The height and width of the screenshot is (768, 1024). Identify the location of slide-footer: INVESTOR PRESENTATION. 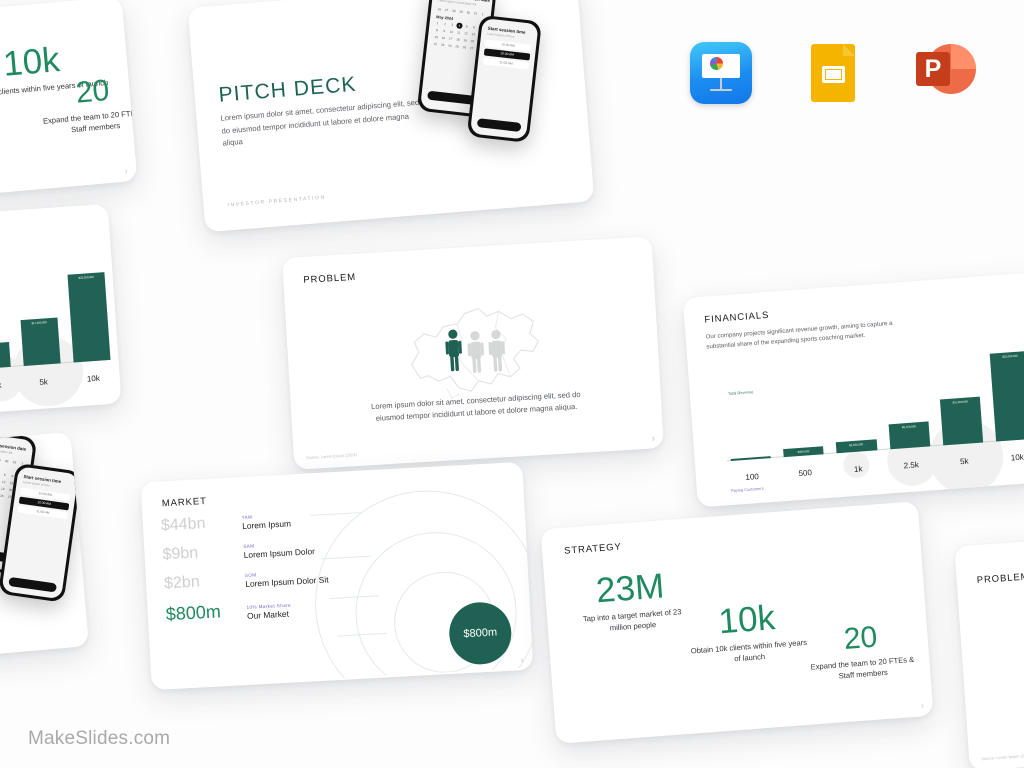
(277, 201).